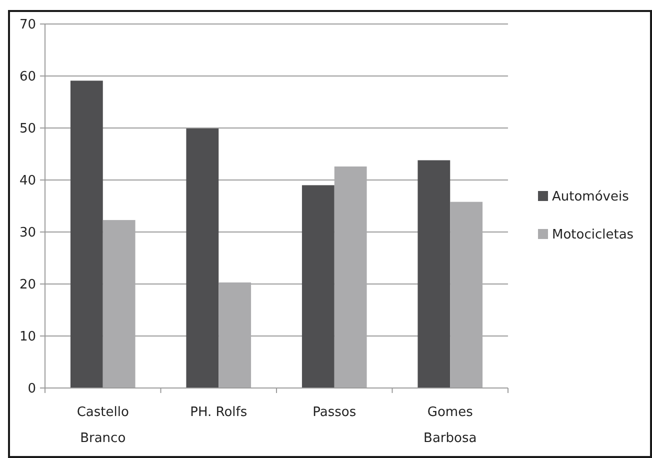  What do you see at coordinates (450, 425) in the screenshot?
I see `x-tick-label: Gomes Barbosa` at bounding box center [450, 425].